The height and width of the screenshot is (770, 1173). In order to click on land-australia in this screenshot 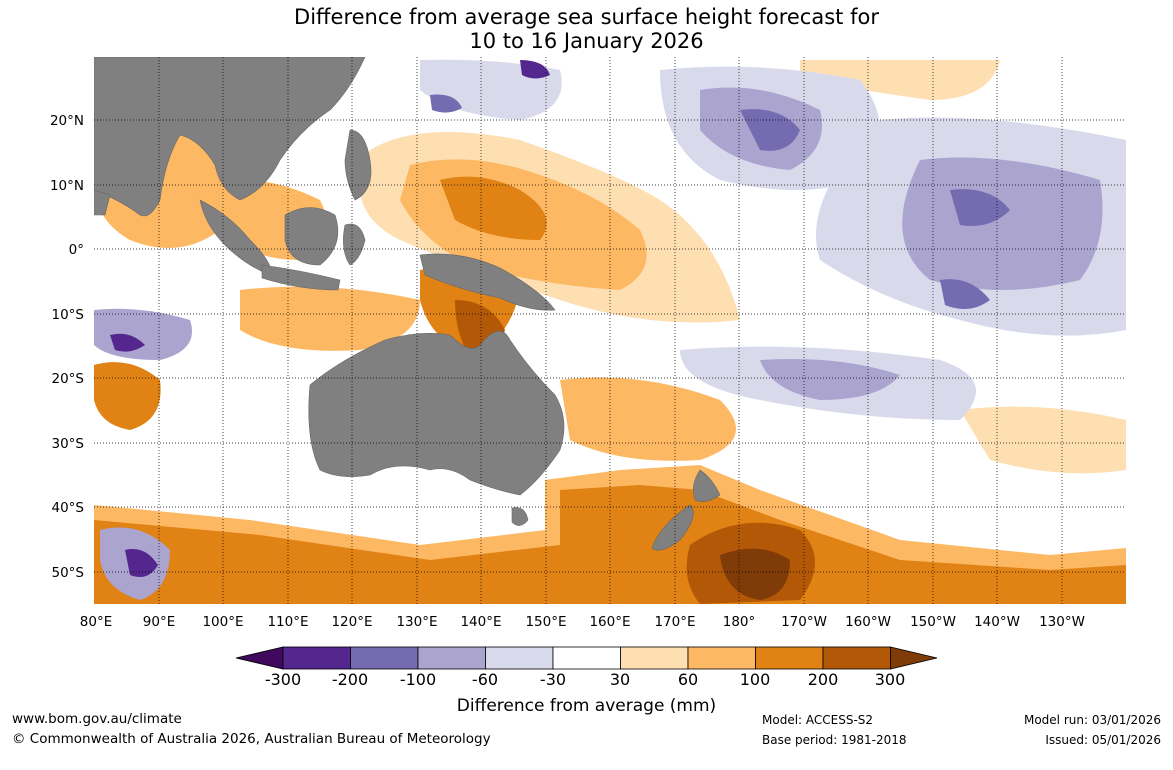, I will do `click(436, 413)`.